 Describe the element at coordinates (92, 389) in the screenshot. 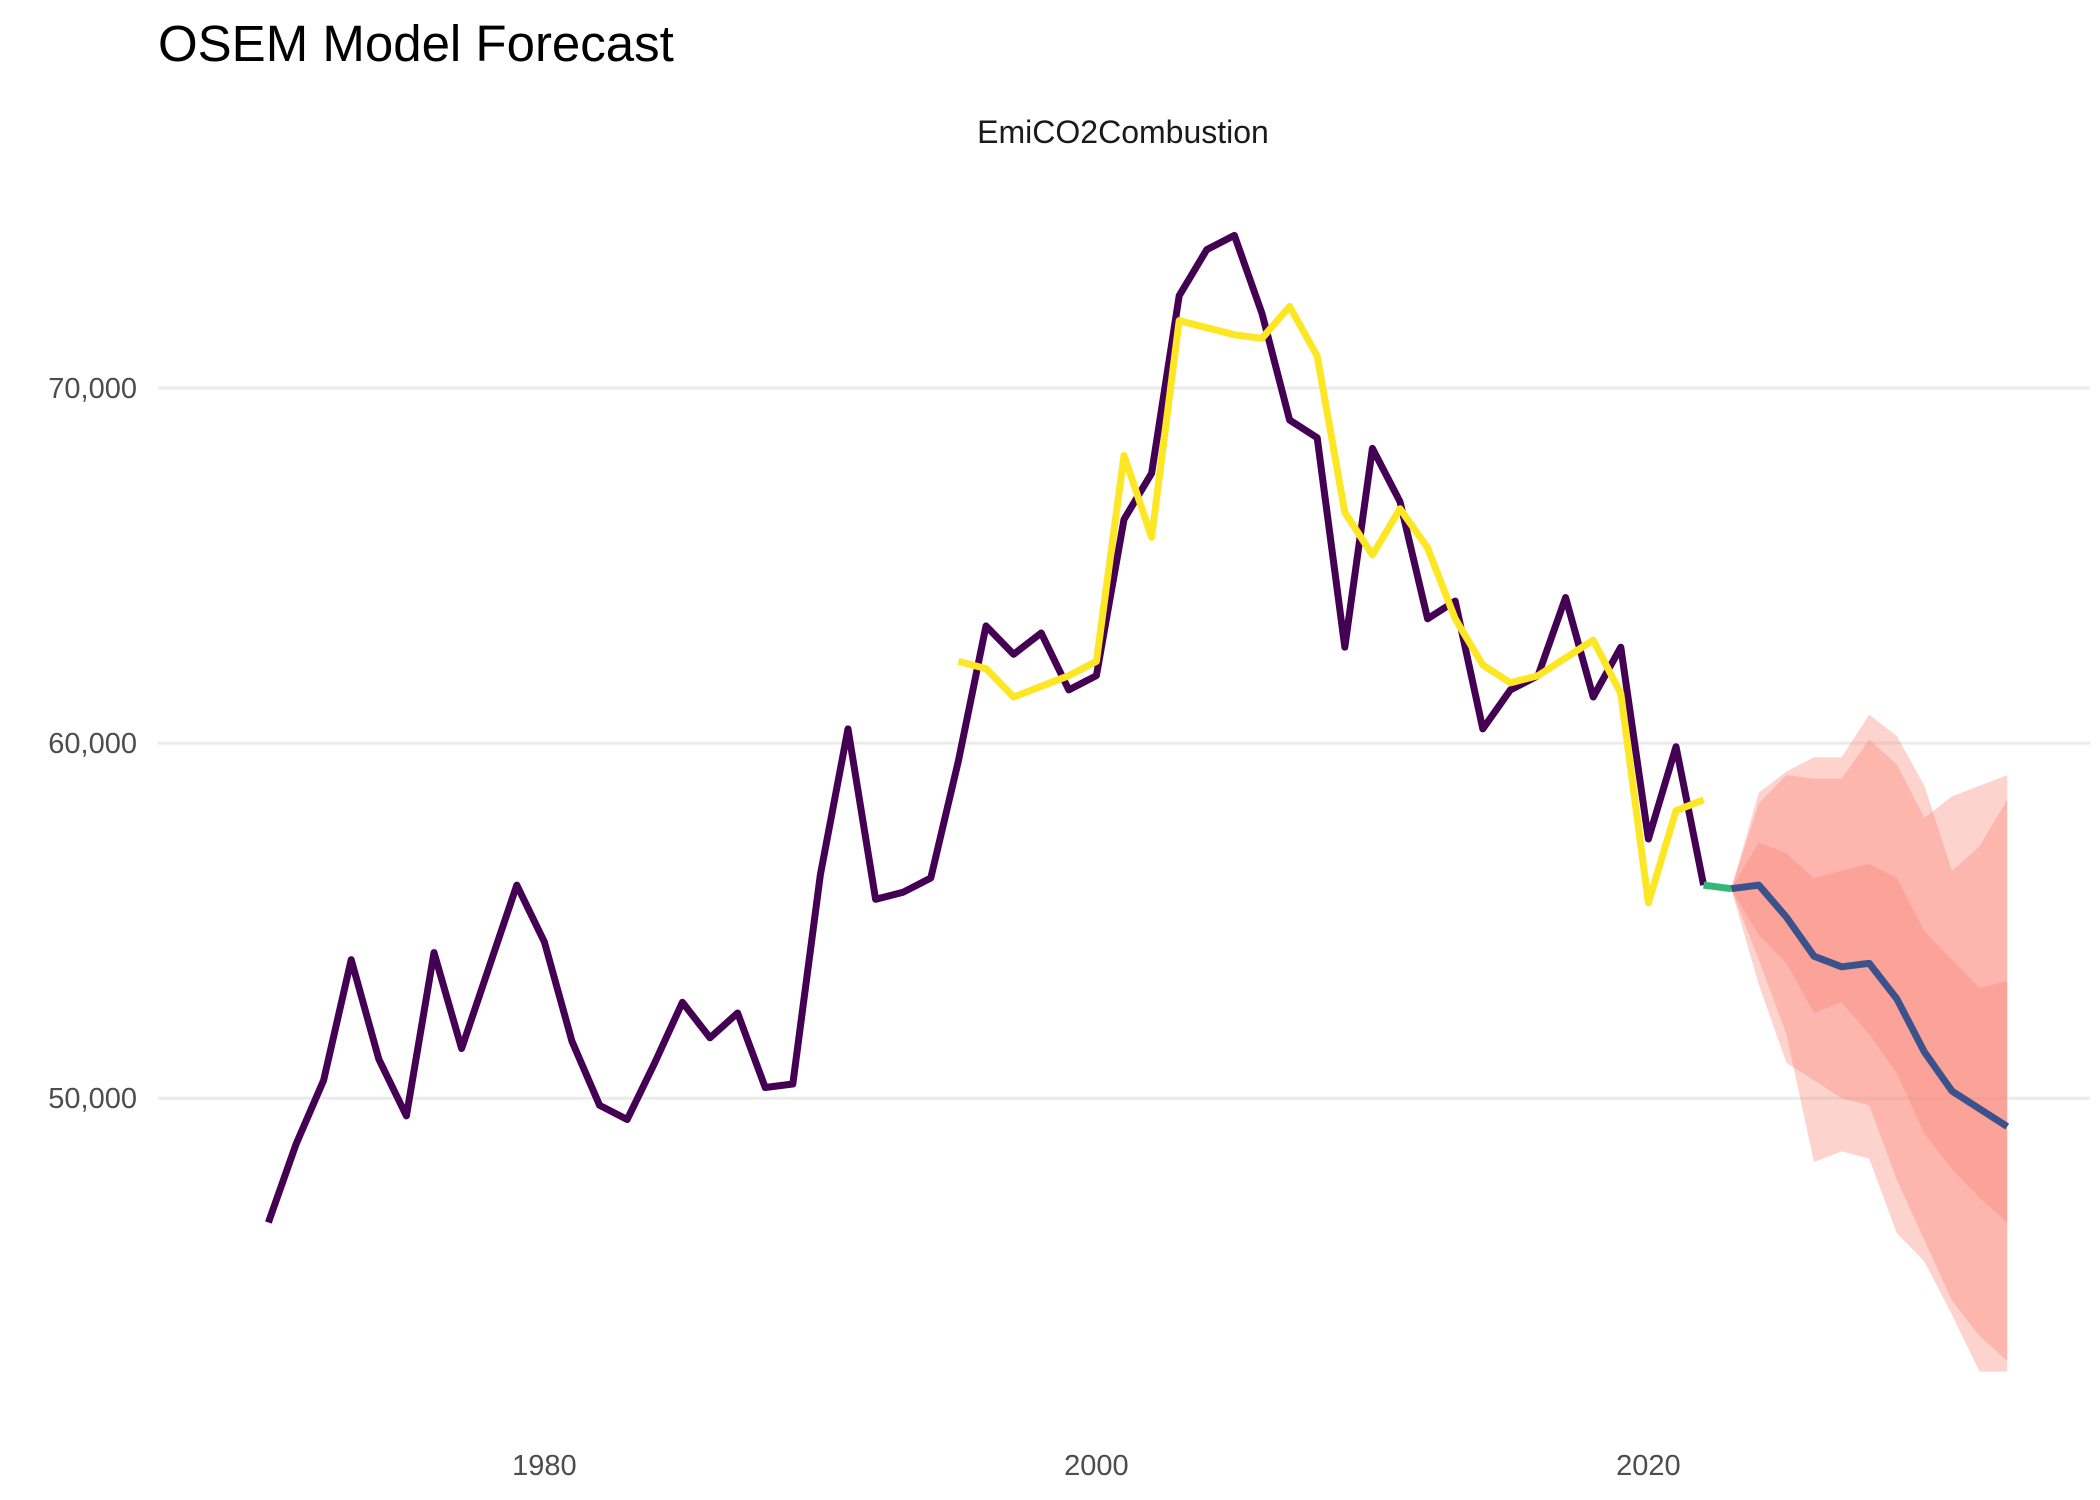

I see `y-tick-label: 70,000` at that location.